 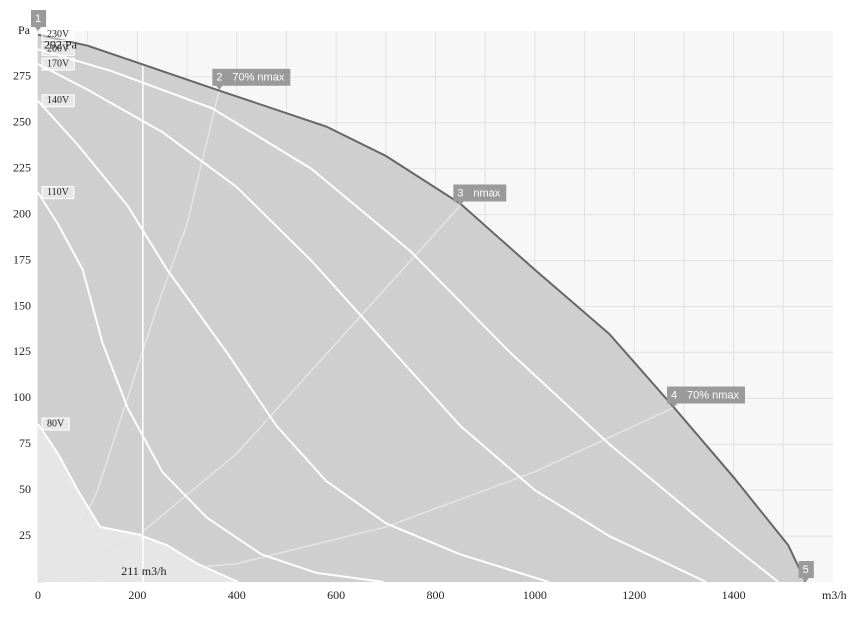 What do you see at coordinates (436, 595) in the screenshot?
I see `x-tick-label: 800` at bounding box center [436, 595].